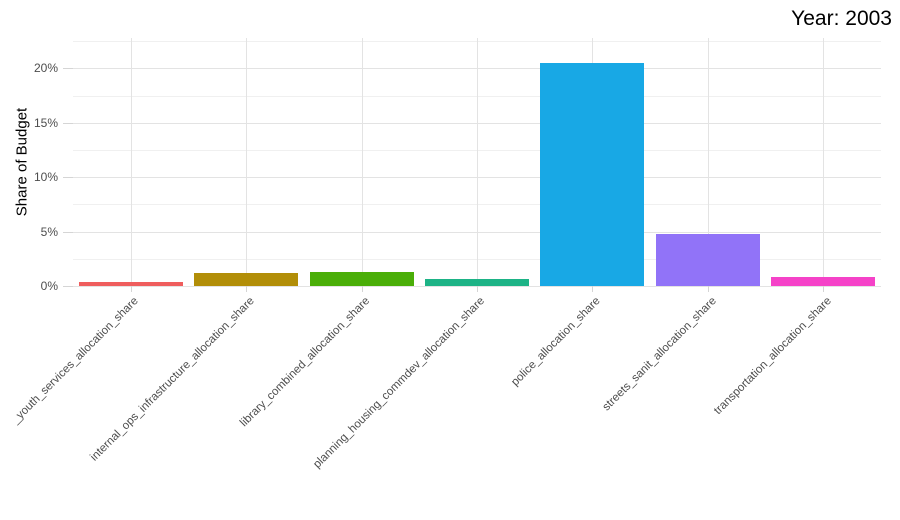 The image size is (900, 520). I want to click on y-tick-label: 10%, so click(45, 177).